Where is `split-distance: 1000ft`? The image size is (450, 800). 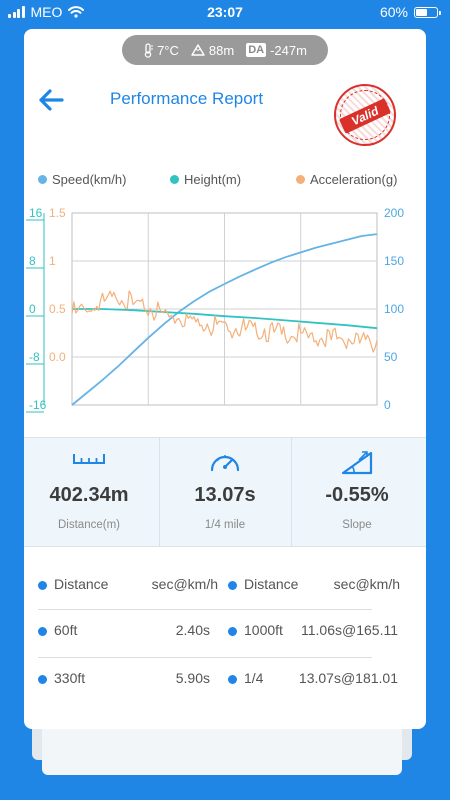
split-distance: 1000ft is located at coordinates (263, 630).